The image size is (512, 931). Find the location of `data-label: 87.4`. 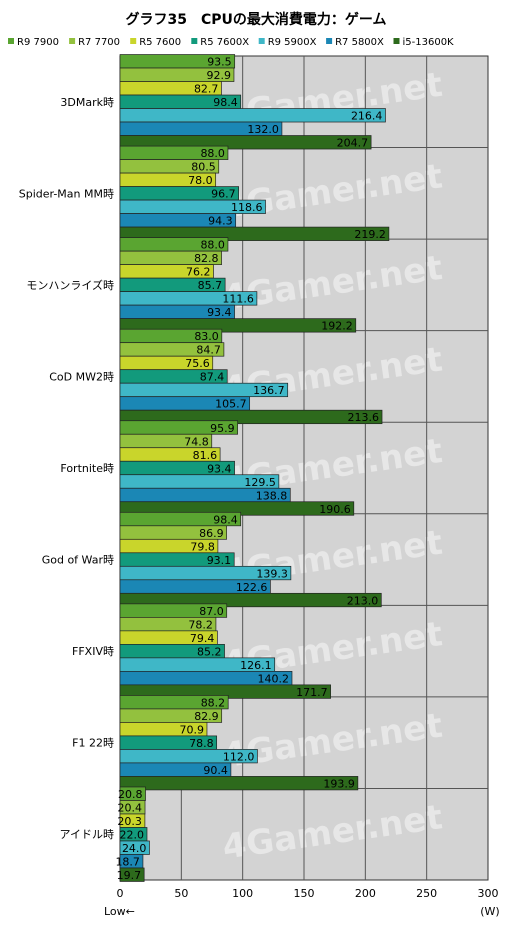

data-label: 87.4 is located at coordinates (212, 377).